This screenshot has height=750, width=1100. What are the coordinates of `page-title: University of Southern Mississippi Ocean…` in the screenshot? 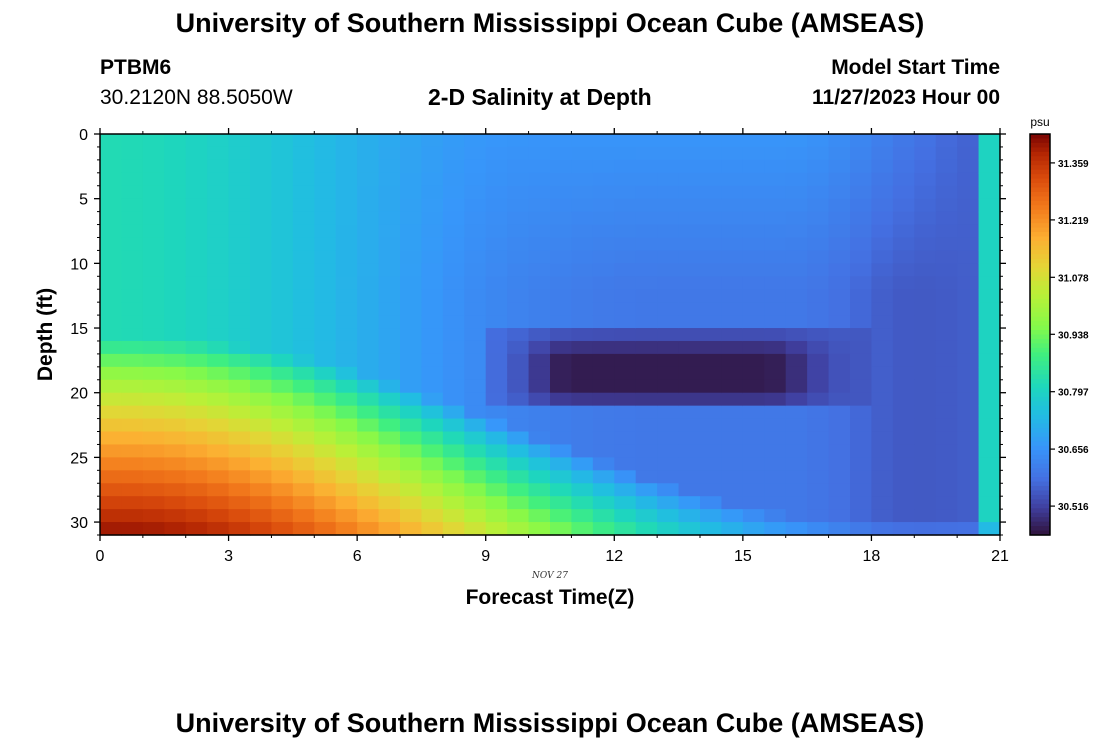 It's located at (550, 23).